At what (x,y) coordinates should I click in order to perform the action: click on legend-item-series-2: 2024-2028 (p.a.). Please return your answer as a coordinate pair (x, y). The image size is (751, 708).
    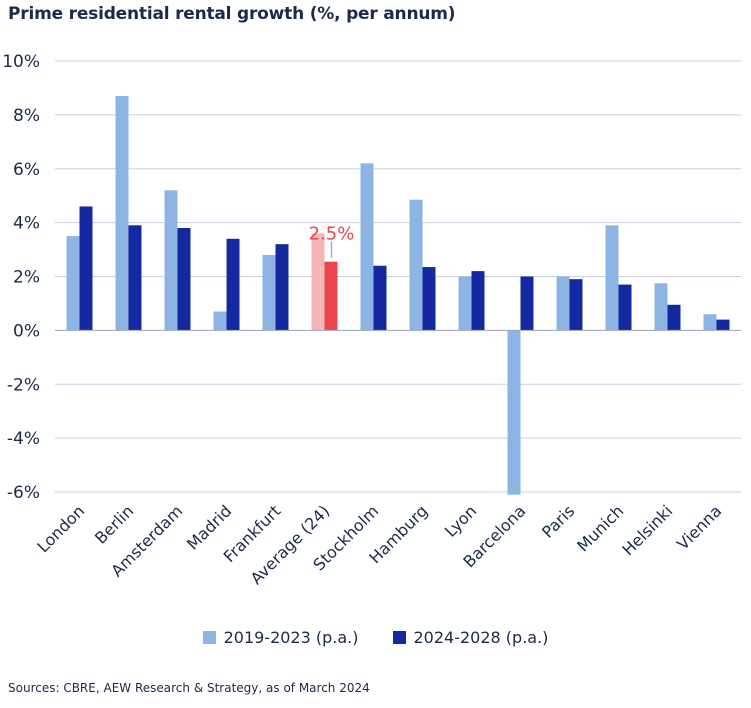
    Looking at the image, I should click on (470, 637).